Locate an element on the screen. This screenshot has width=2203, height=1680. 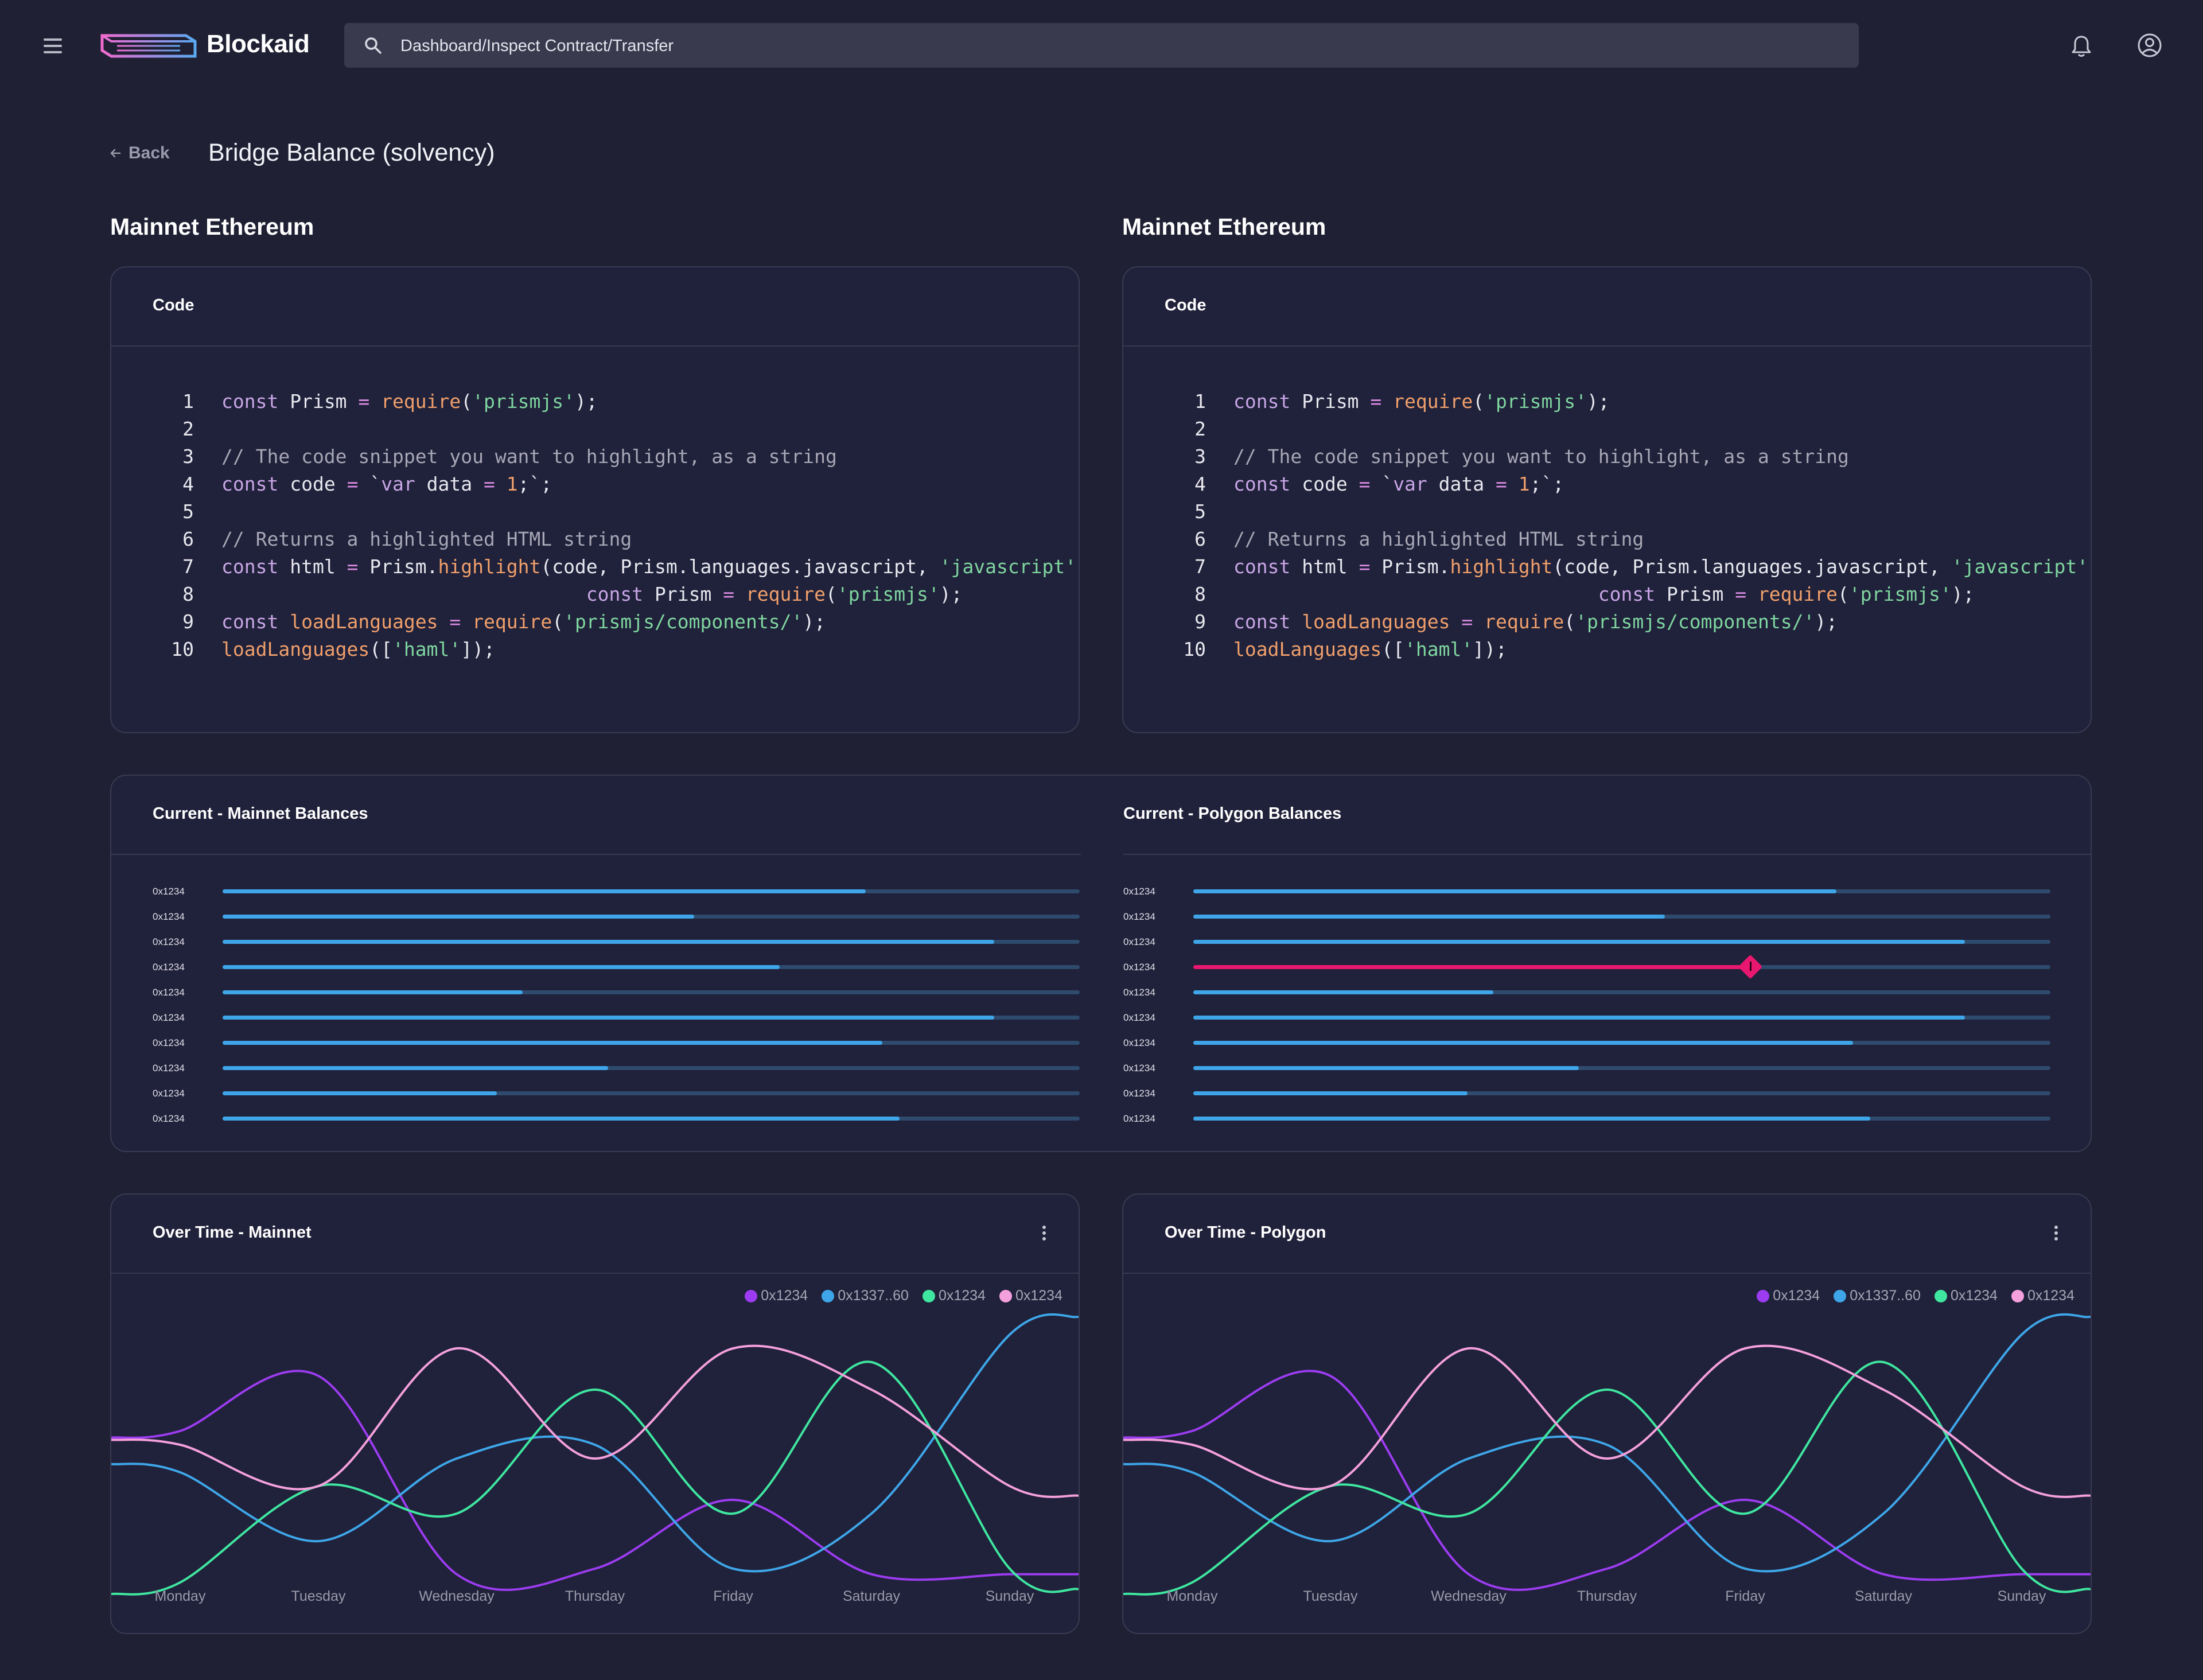
menu-icon is located at coordinates (52, 46).